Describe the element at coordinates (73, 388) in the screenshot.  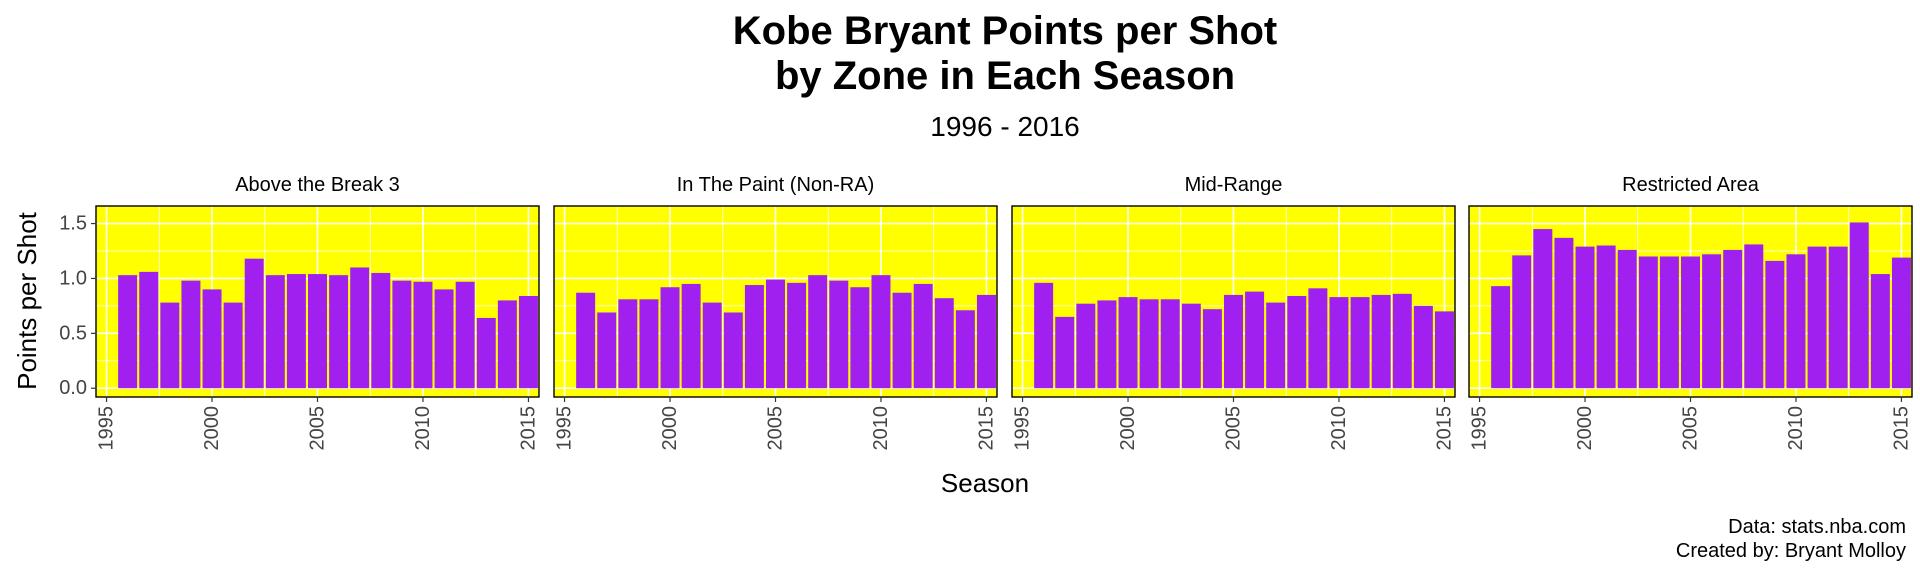
I see `y-tick-label: 0.0` at that location.